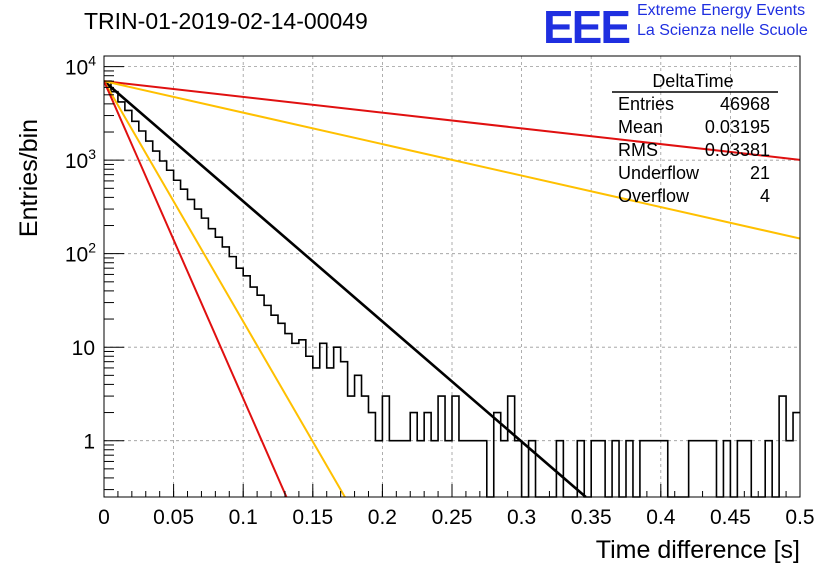 This screenshot has height=572, width=836. What do you see at coordinates (312, 517) in the screenshot?
I see `x-tick-label: 0.15` at bounding box center [312, 517].